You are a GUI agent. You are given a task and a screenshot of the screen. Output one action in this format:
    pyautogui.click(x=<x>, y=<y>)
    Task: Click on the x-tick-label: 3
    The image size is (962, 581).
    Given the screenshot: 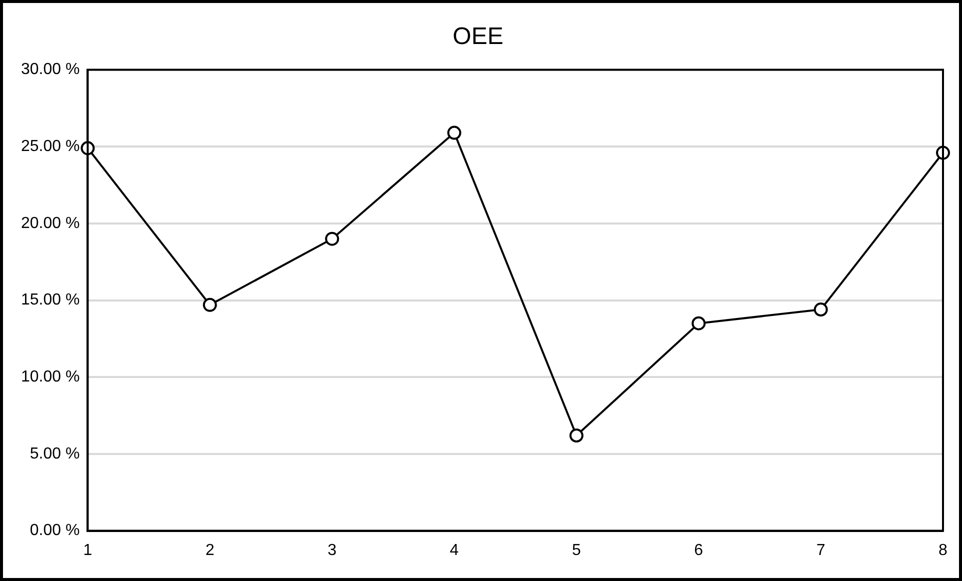 What is the action you would take?
    pyautogui.click(x=332, y=550)
    